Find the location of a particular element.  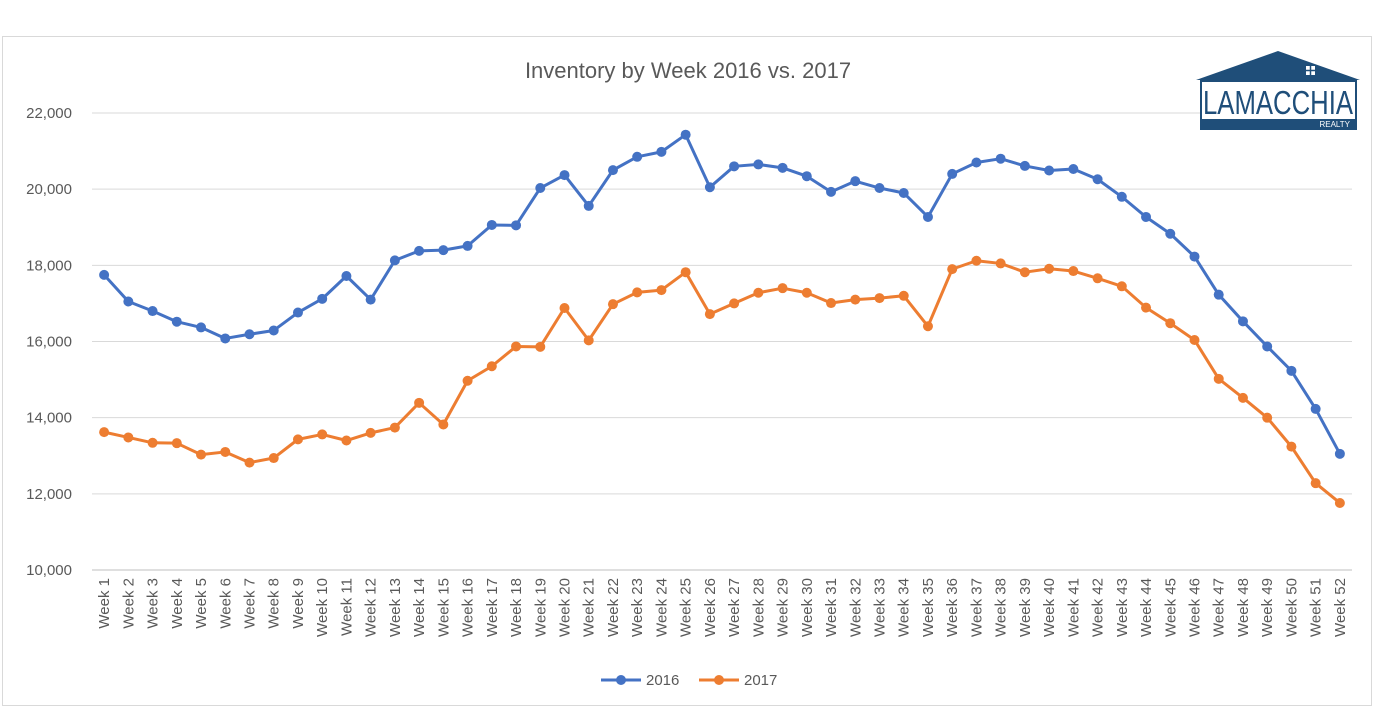

x-tick-label: Week 14 is located at coordinates (419, 607).